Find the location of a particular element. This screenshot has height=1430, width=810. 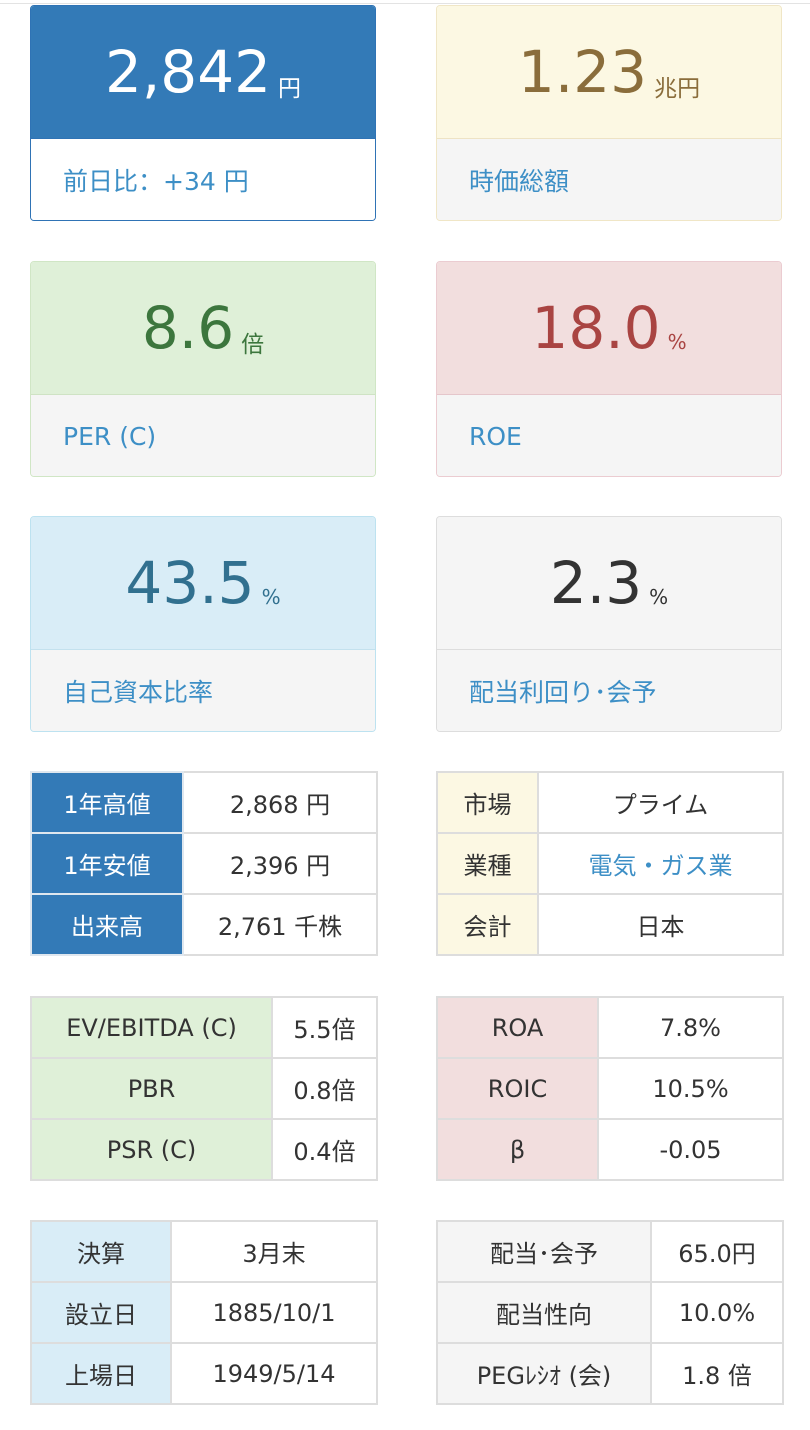

year-high-value: 2,868 円 is located at coordinates (280, 802).